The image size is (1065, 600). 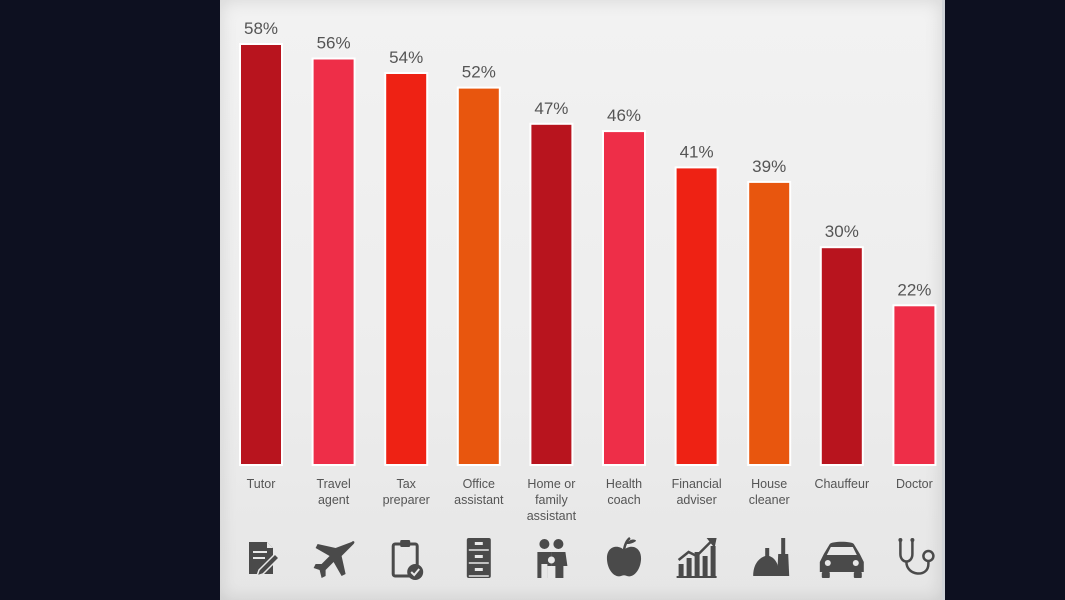 I want to click on file-cabinet-icon, so click(x=478, y=558).